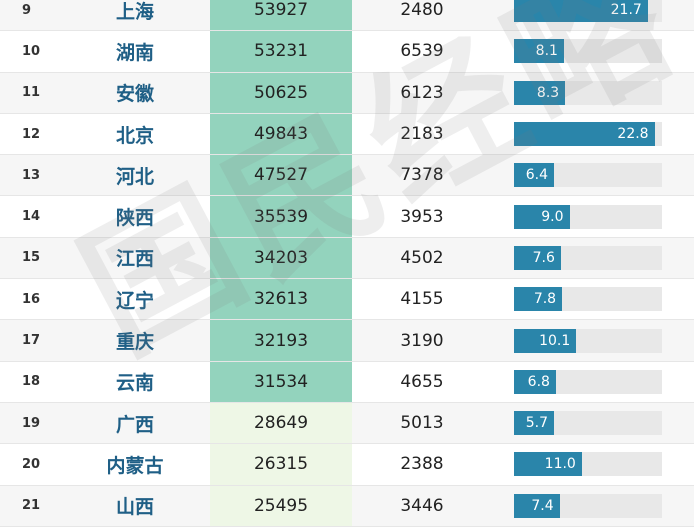  I want to click on table-row: 13 河北 47527 7378 6.4, so click(347, 176).